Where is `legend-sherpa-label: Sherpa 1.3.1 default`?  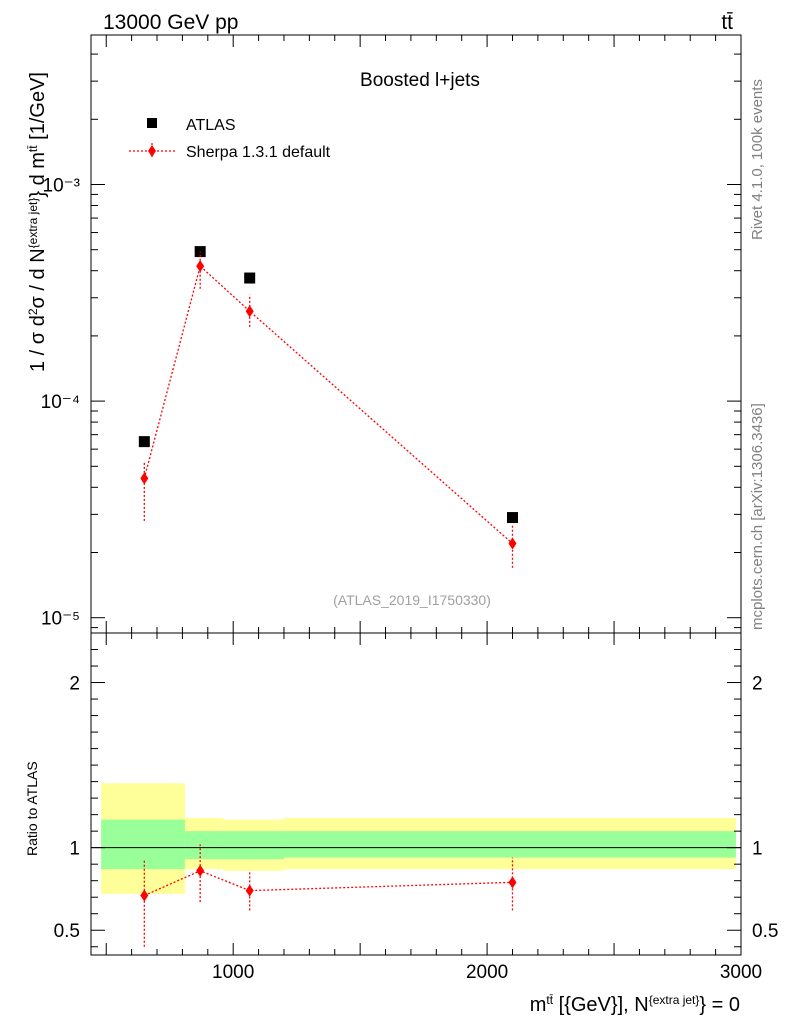 legend-sherpa-label: Sherpa 1.3.1 default is located at coordinates (258, 152).